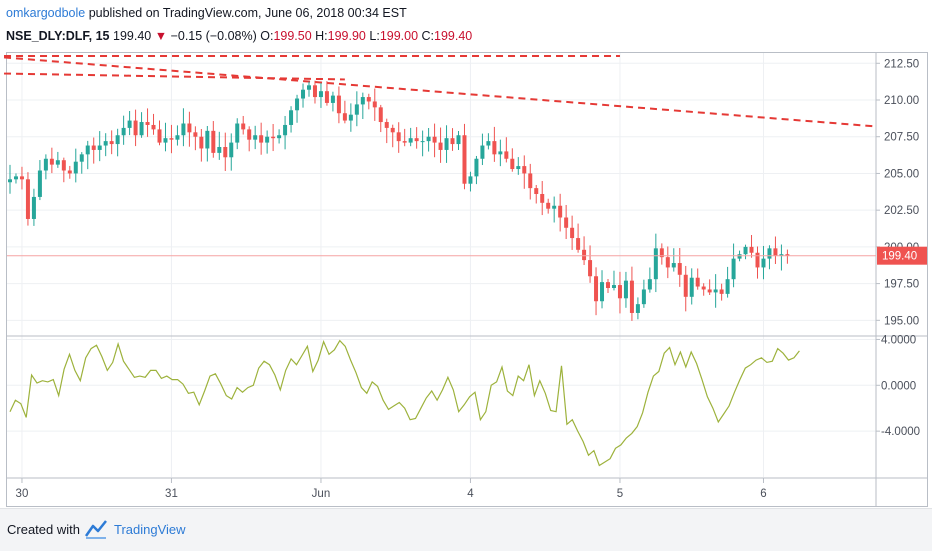 The width and height of the screenshot is (932, 551). What do you see at coordinates (900, 432) in the screenshot?
I see `indicator-tick-label: -4.0000` at bounding box center [900, 432].